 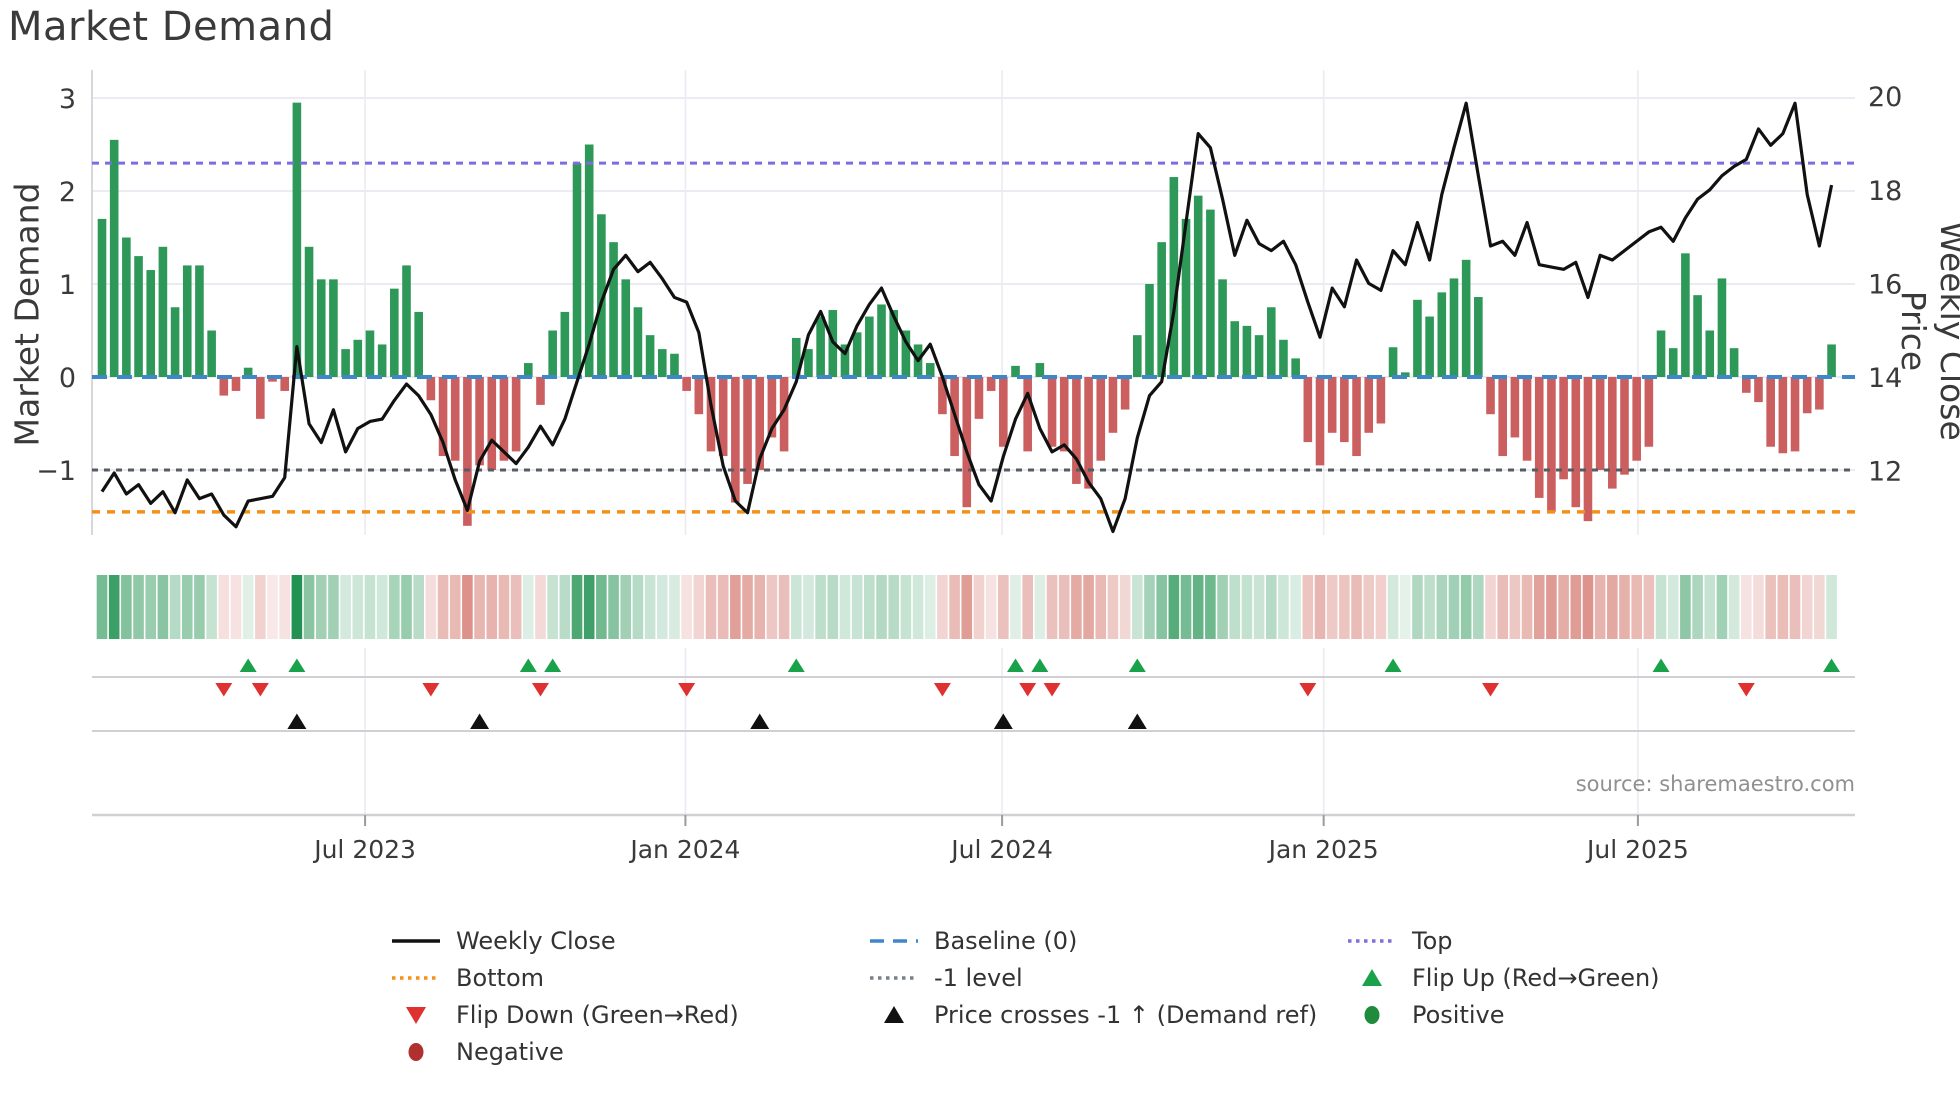 What do you see at coordinates (1585, 1015) in the screenshot?
I see `legend-item-positive: Positive` at bounding box center [1585, 1015].